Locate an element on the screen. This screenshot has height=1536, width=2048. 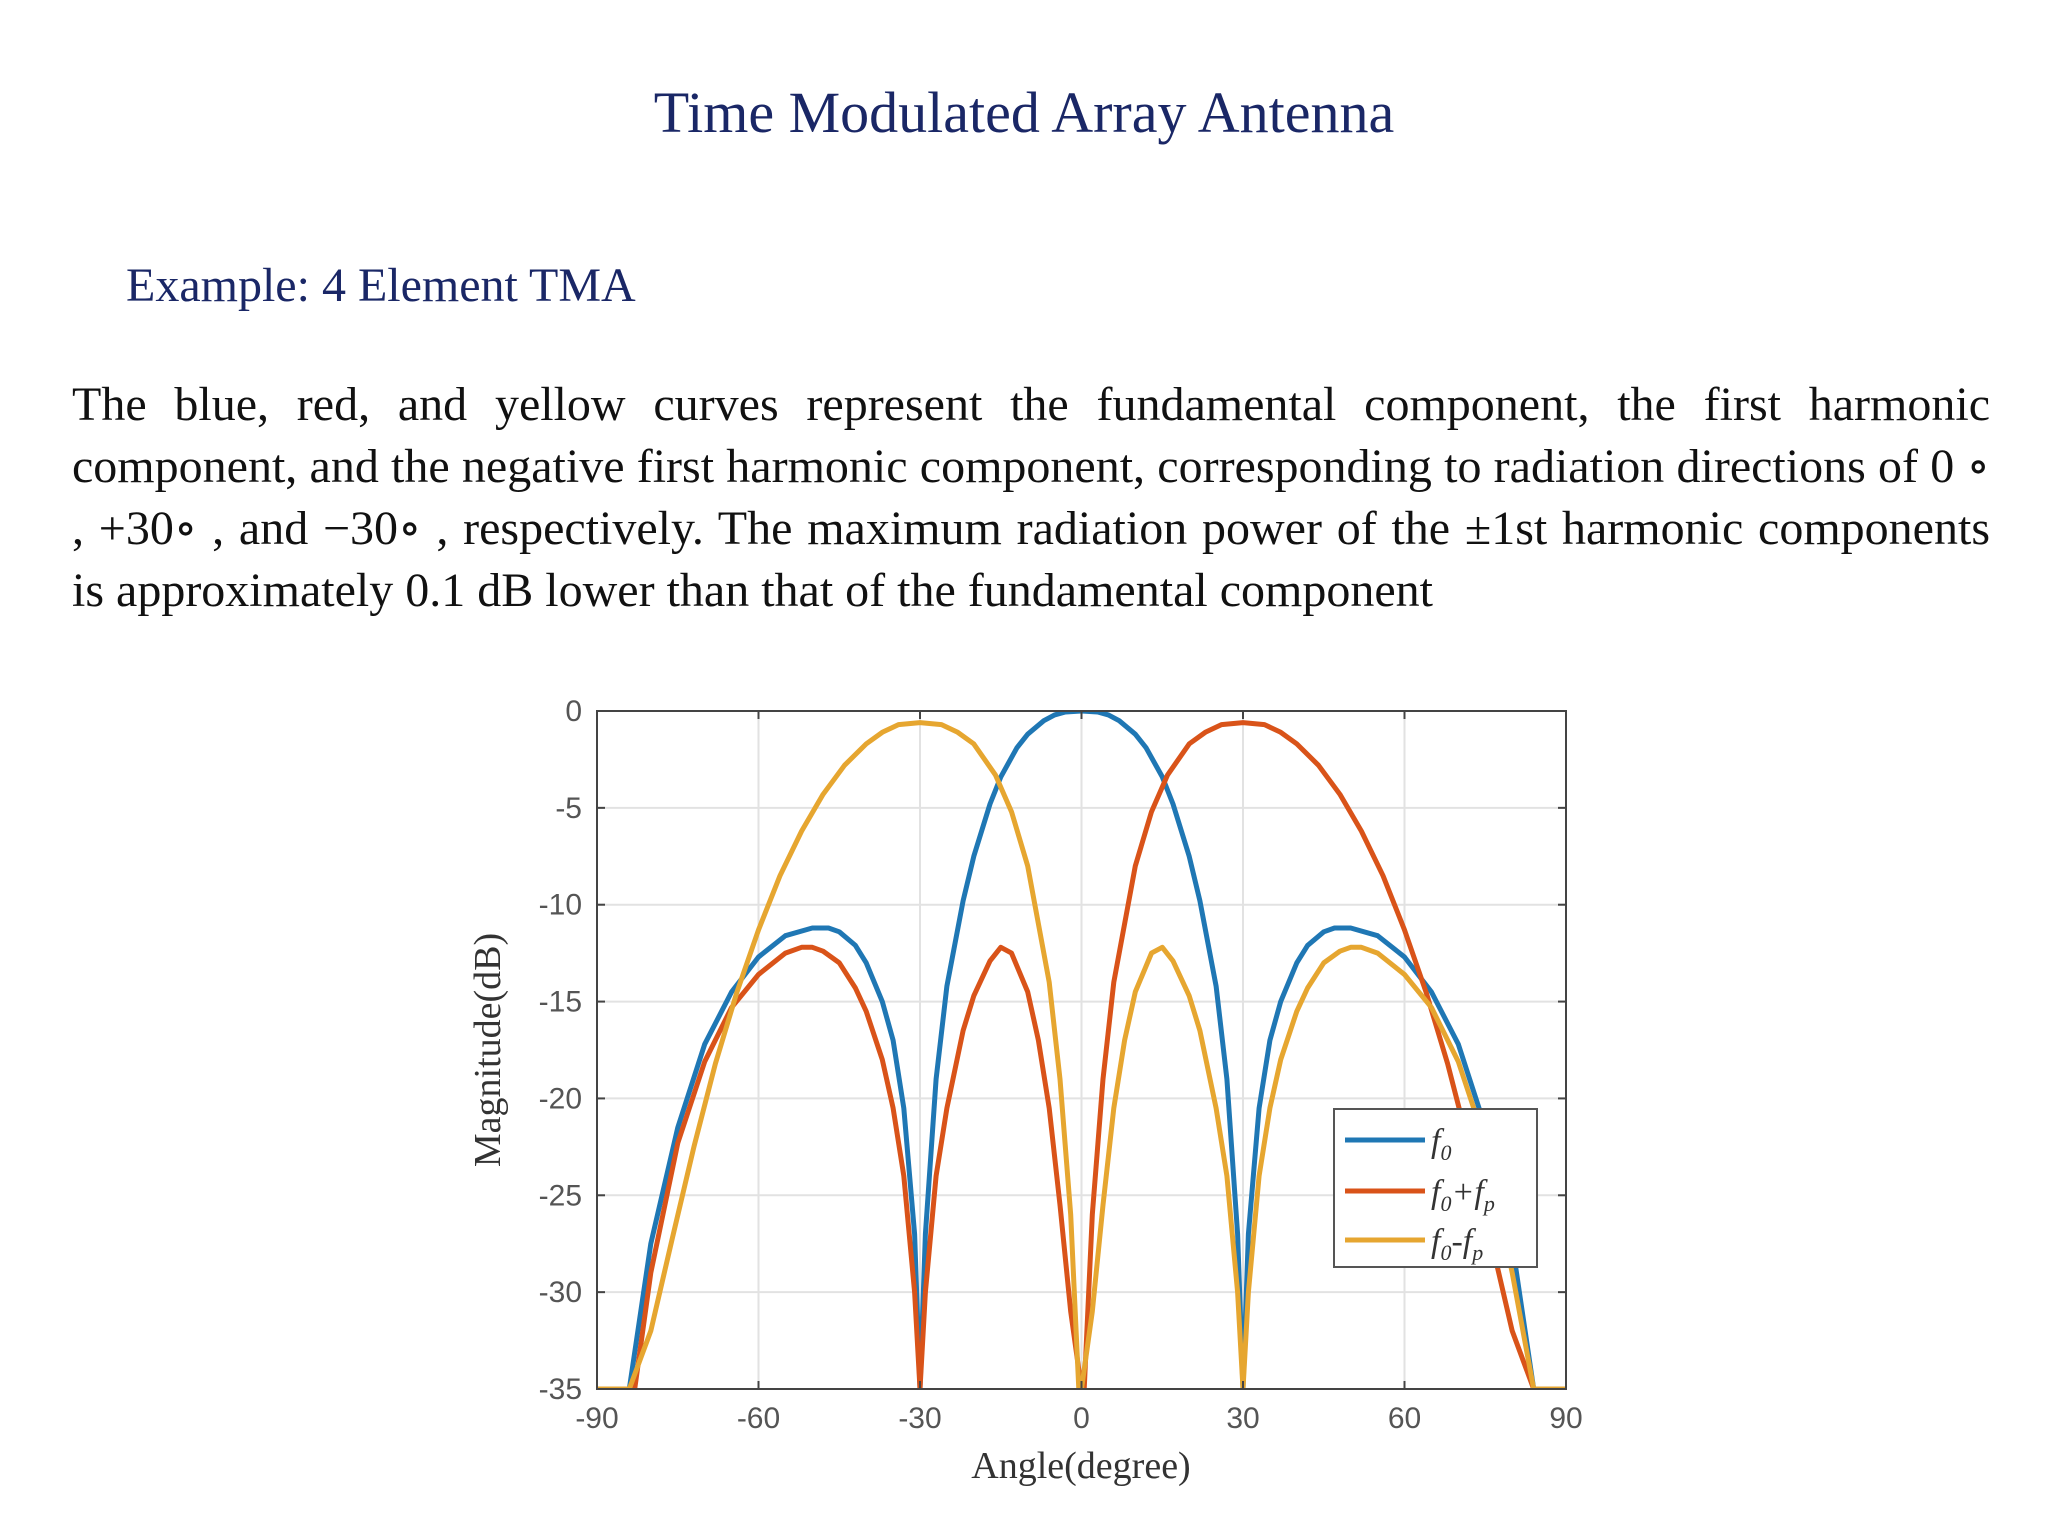
legend: f0 f0+fp f0-fp is located at coordinates (1435, 1188).